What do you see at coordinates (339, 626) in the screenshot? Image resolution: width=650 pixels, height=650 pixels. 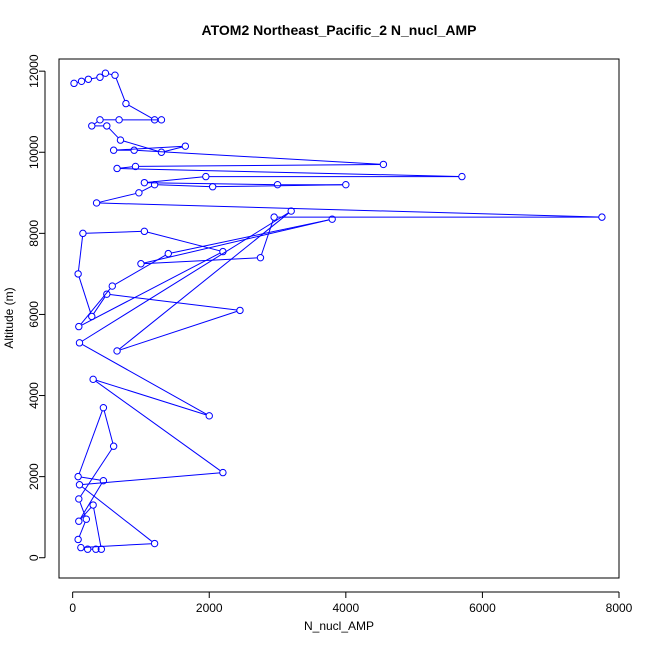 I see `x-axis-label: N_nucl_AMP` at bounding box center [339, 626].